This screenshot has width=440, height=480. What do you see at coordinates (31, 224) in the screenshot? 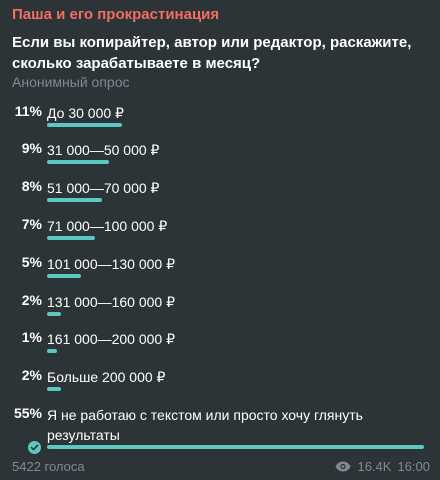
I see `option-percent: 7%` at bounding box center [31, 224].